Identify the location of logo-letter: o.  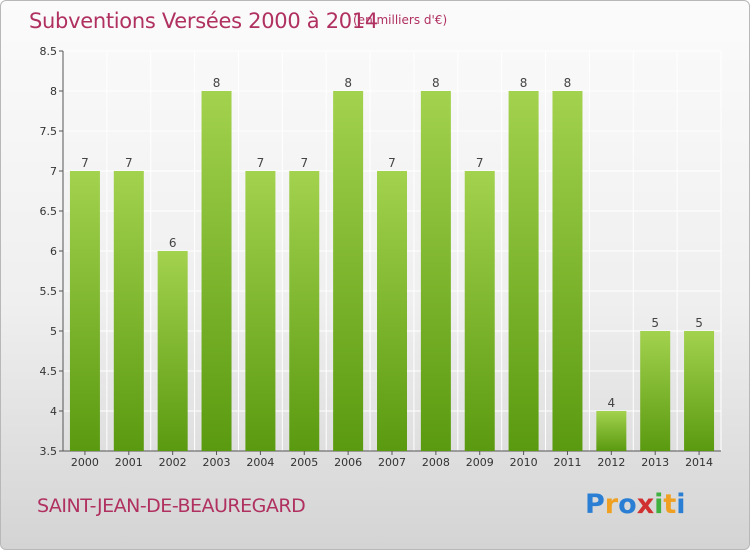
(627, 504).